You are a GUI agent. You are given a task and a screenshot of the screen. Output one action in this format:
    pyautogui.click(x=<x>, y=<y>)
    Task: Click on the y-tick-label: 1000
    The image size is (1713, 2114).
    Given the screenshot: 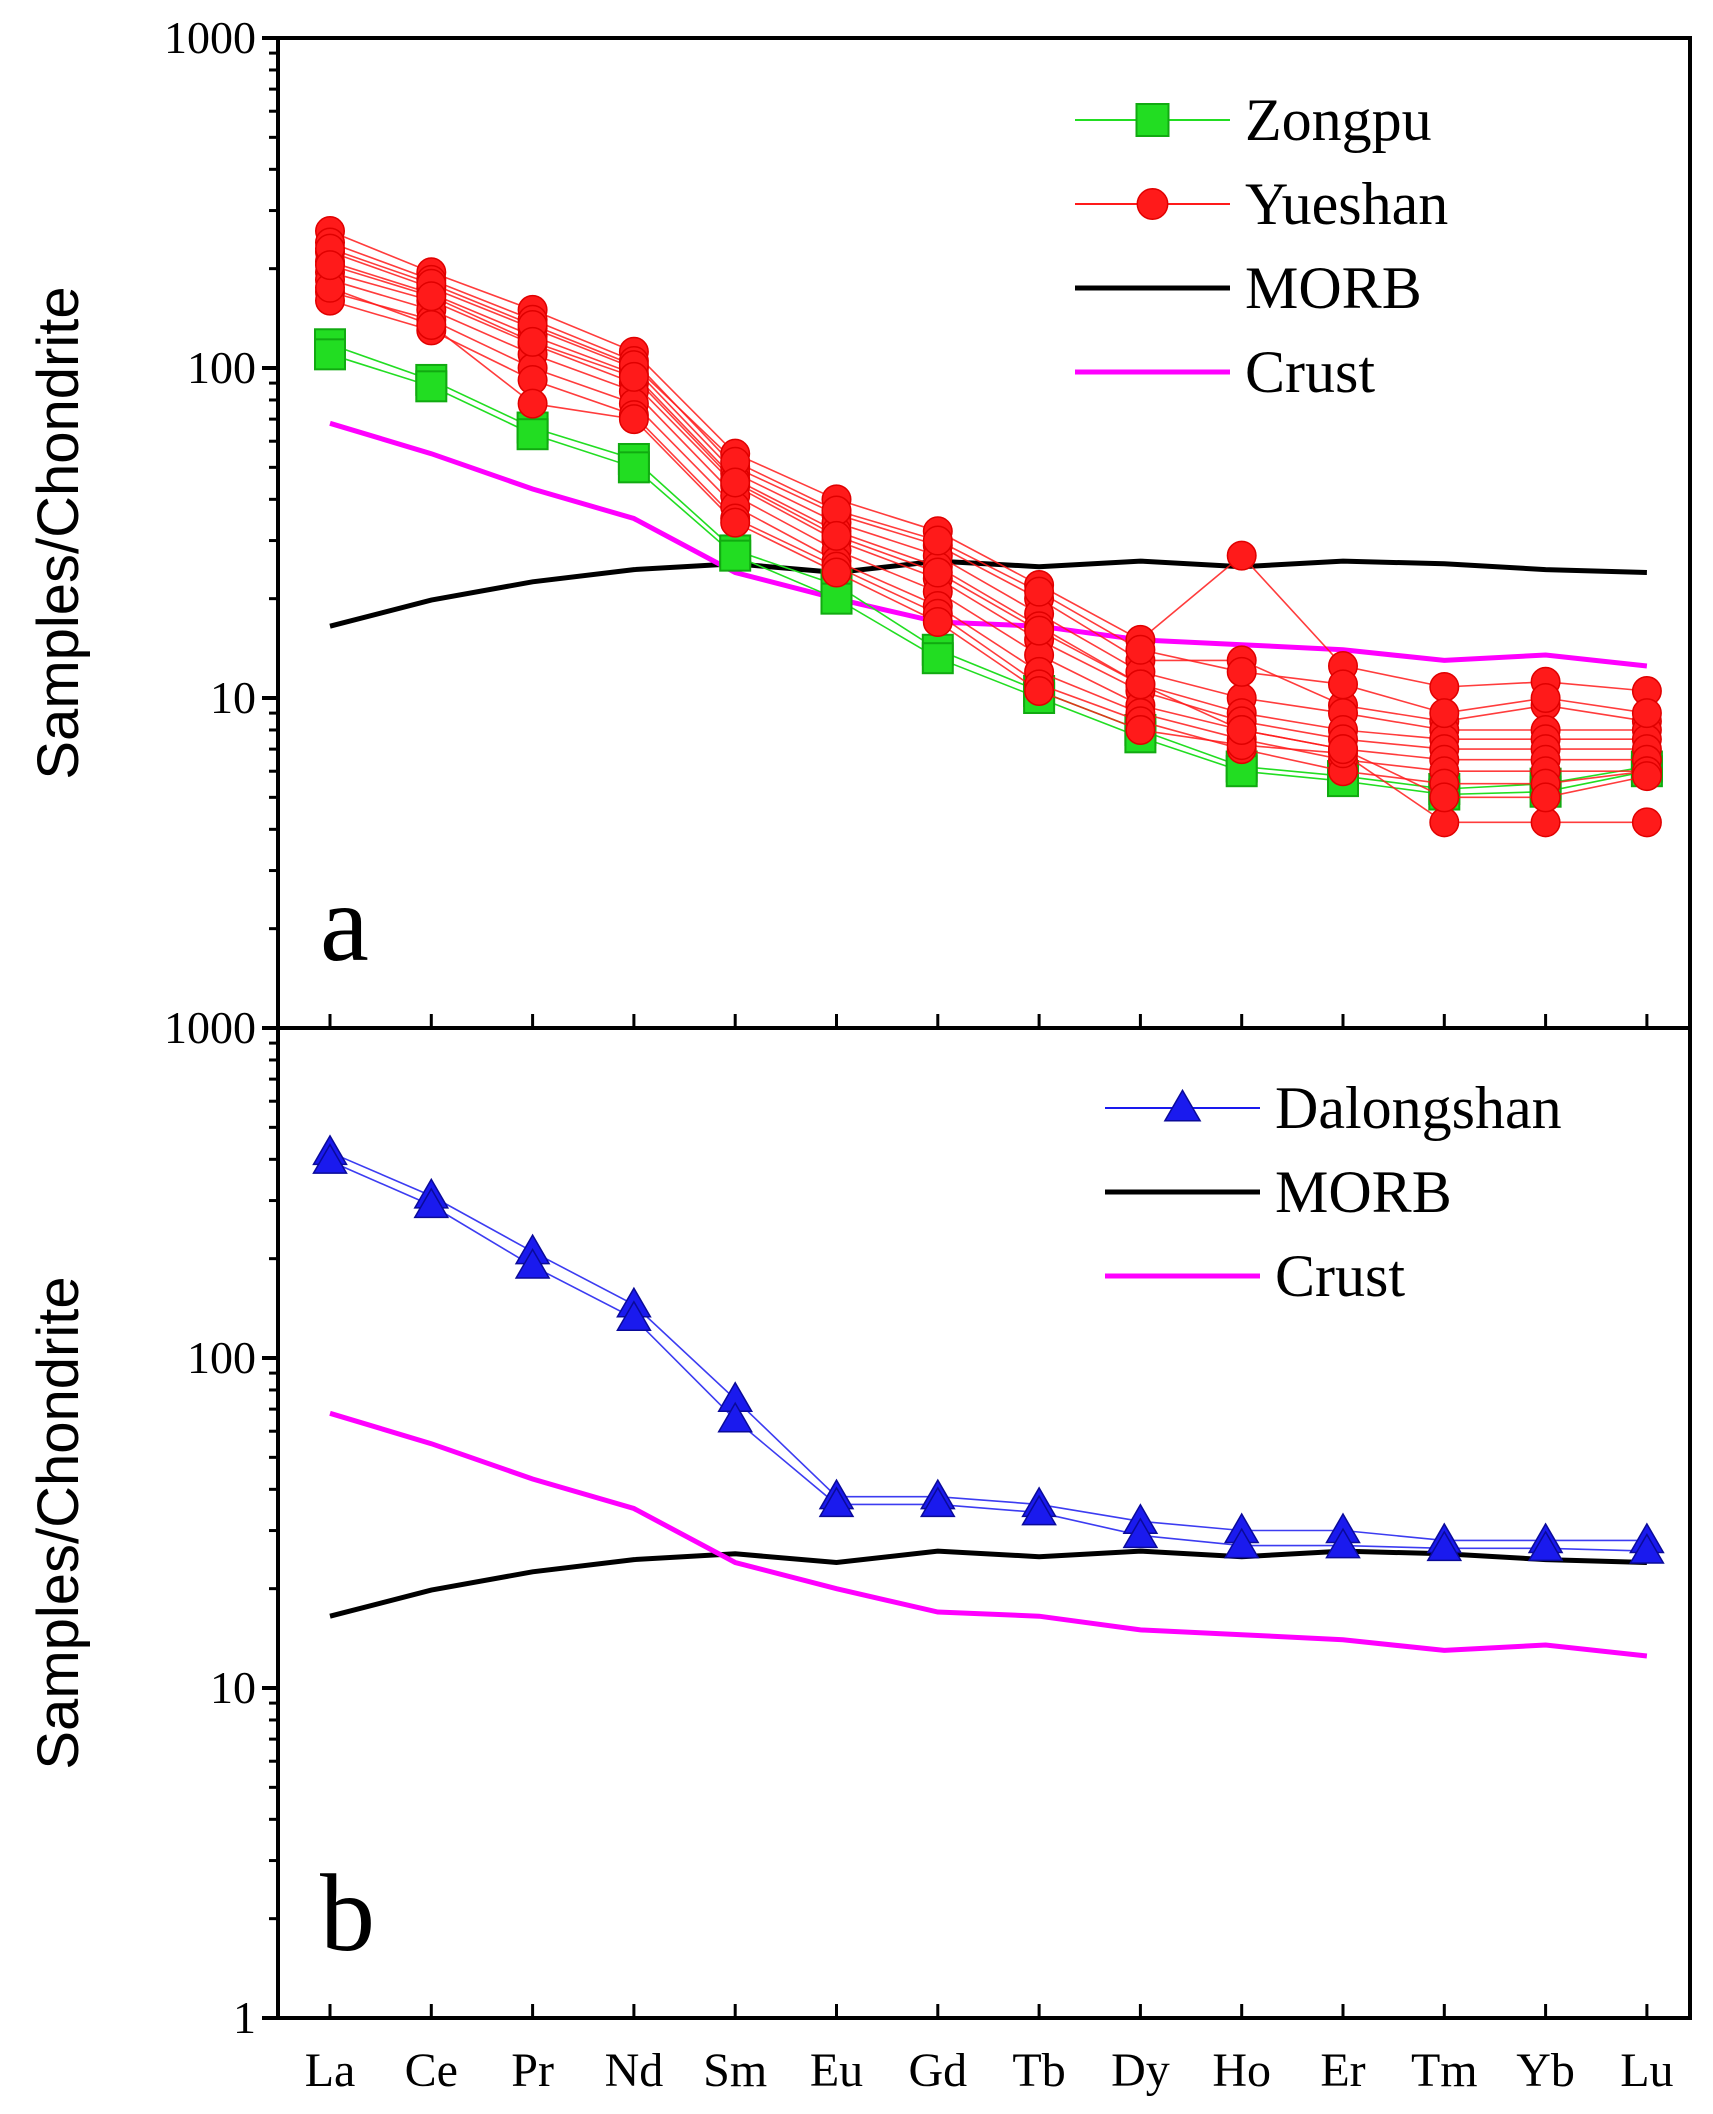 What is the action you would take?
    pyautogui.click(x=210, y=37)
    